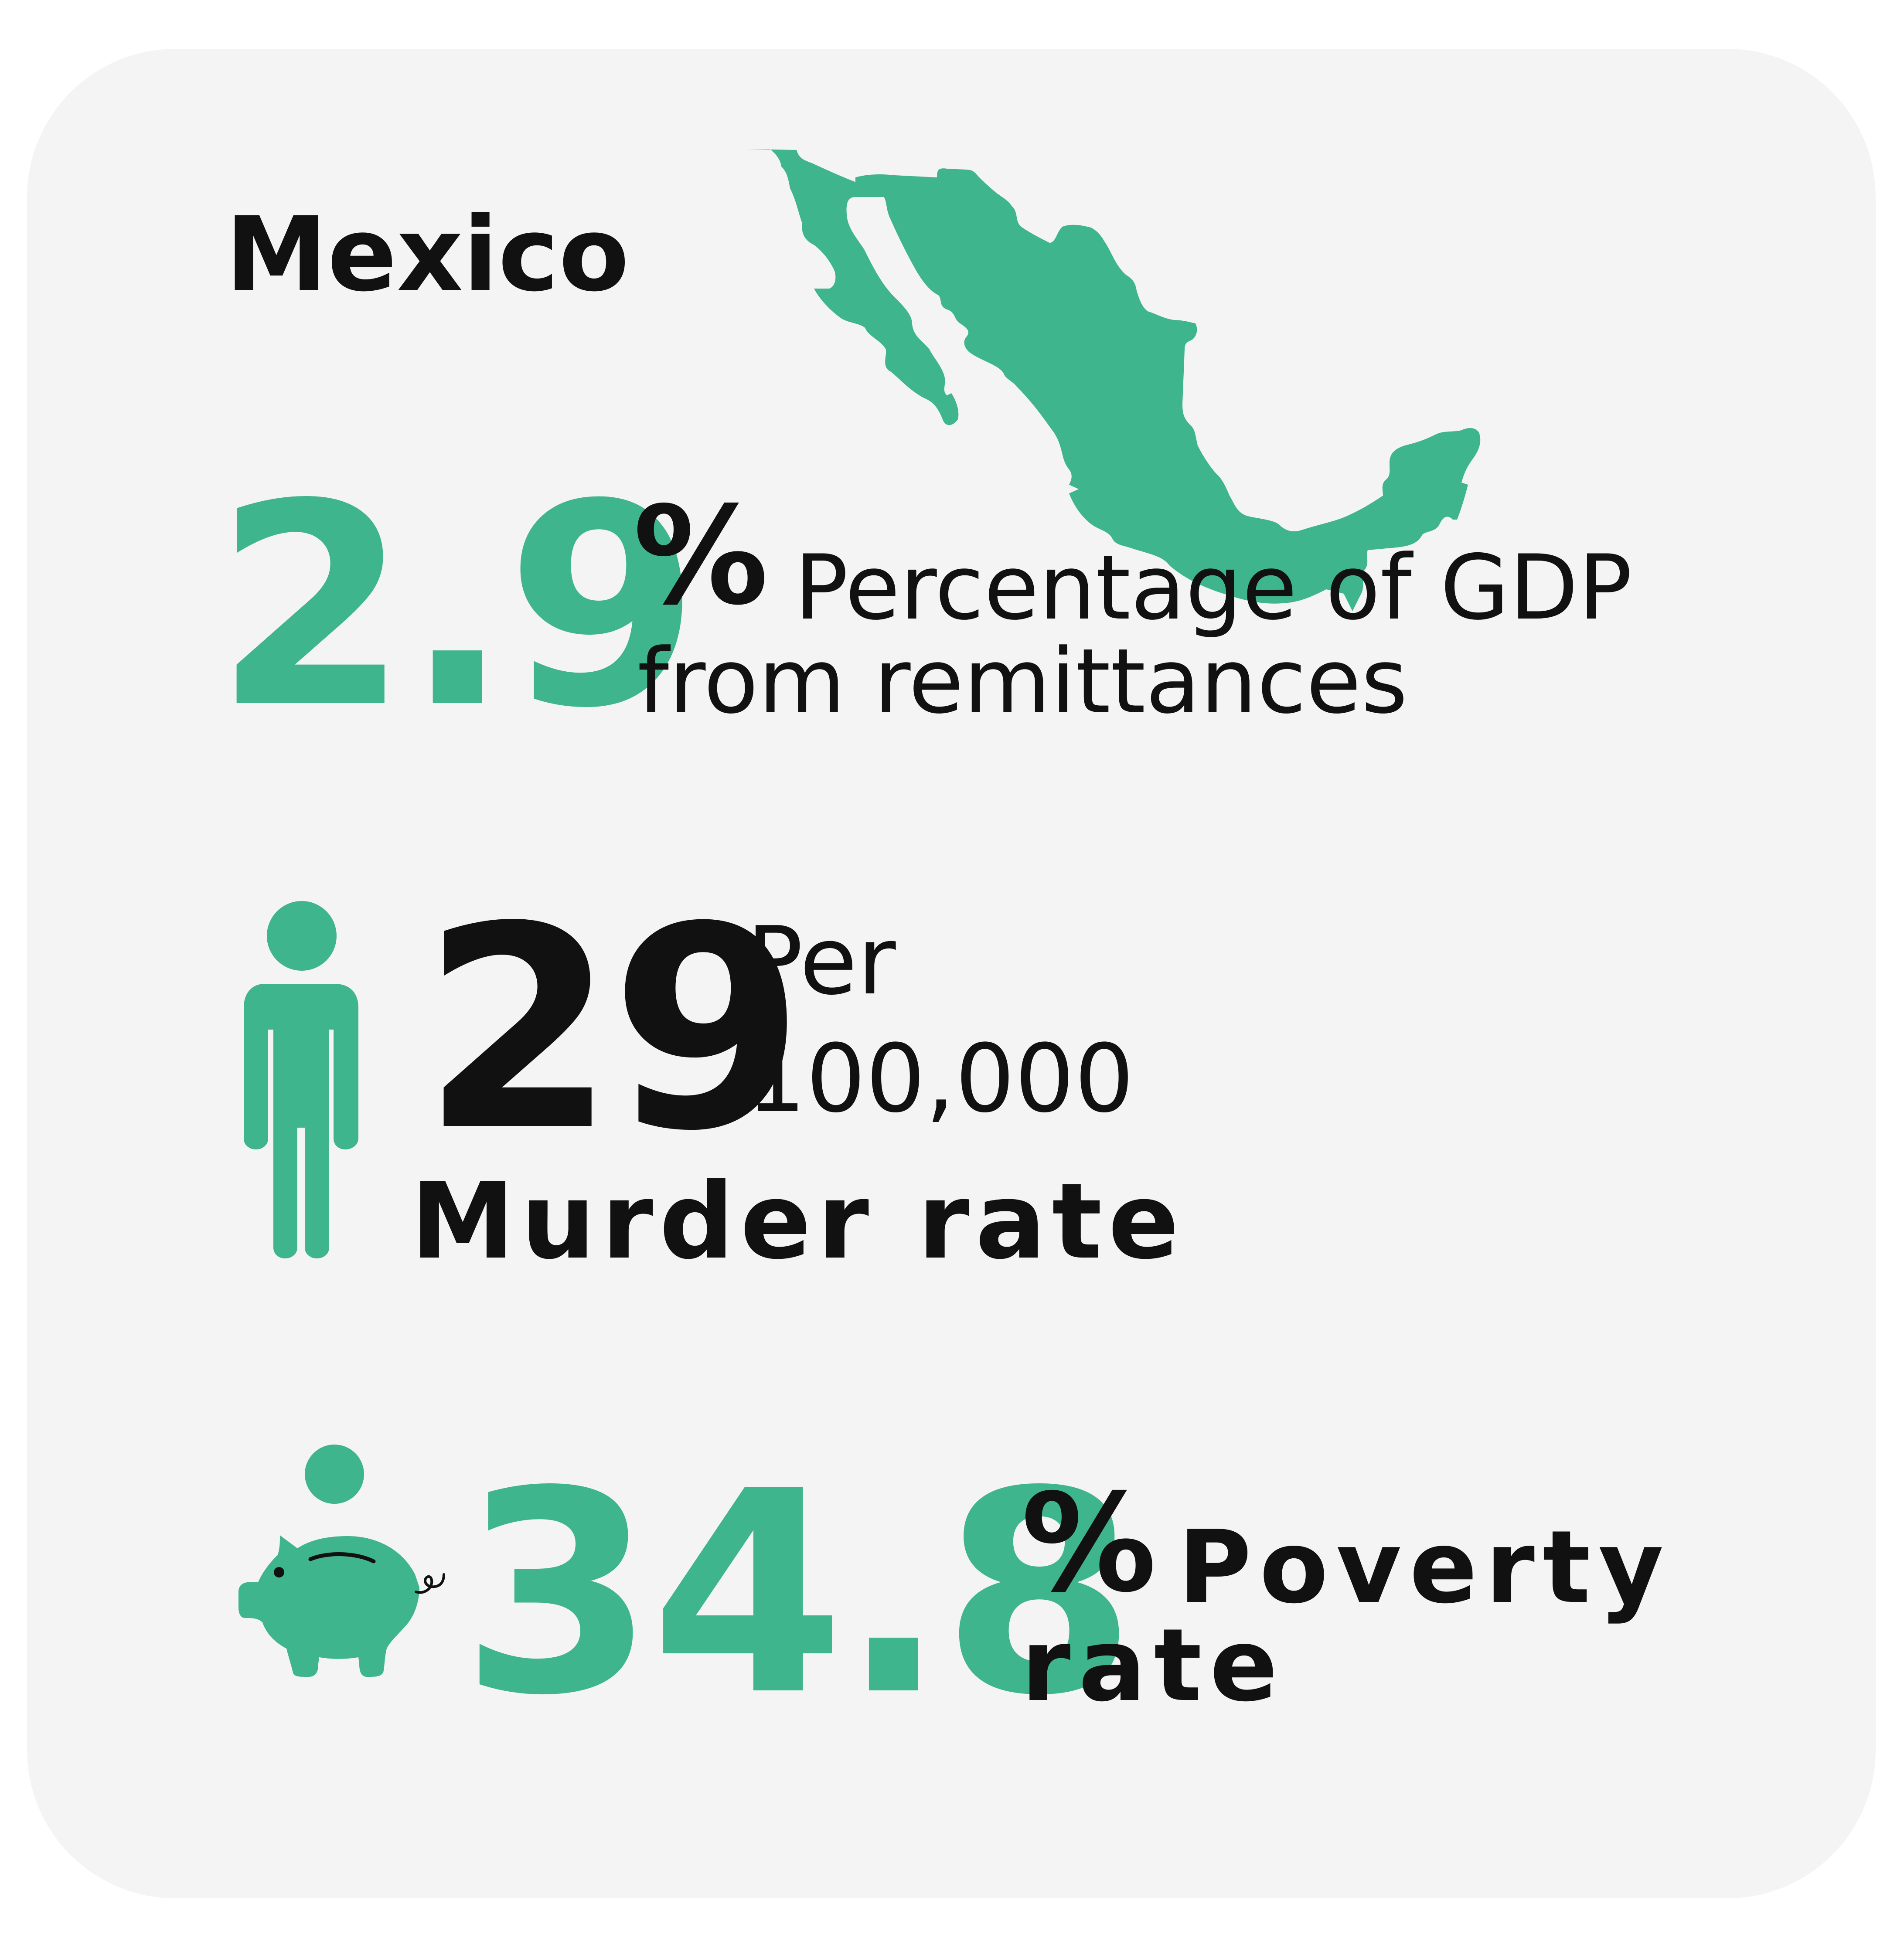 Image resolution: width=1904 pixels, height=1948 pixels. What do you see at coordinates (613, 1029) in the screenshot?
I see `murder-rate-value: 29` at bounding box center [613, 1029].